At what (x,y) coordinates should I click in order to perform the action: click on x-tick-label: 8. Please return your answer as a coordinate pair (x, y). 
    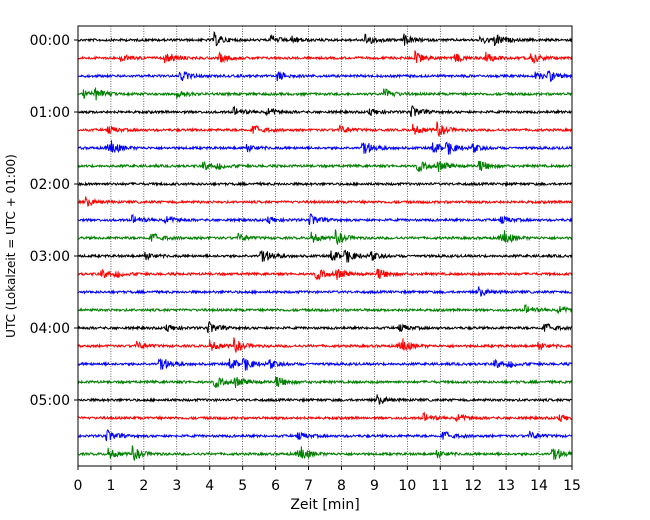
    Looking at the image, I should click on (341, 486).